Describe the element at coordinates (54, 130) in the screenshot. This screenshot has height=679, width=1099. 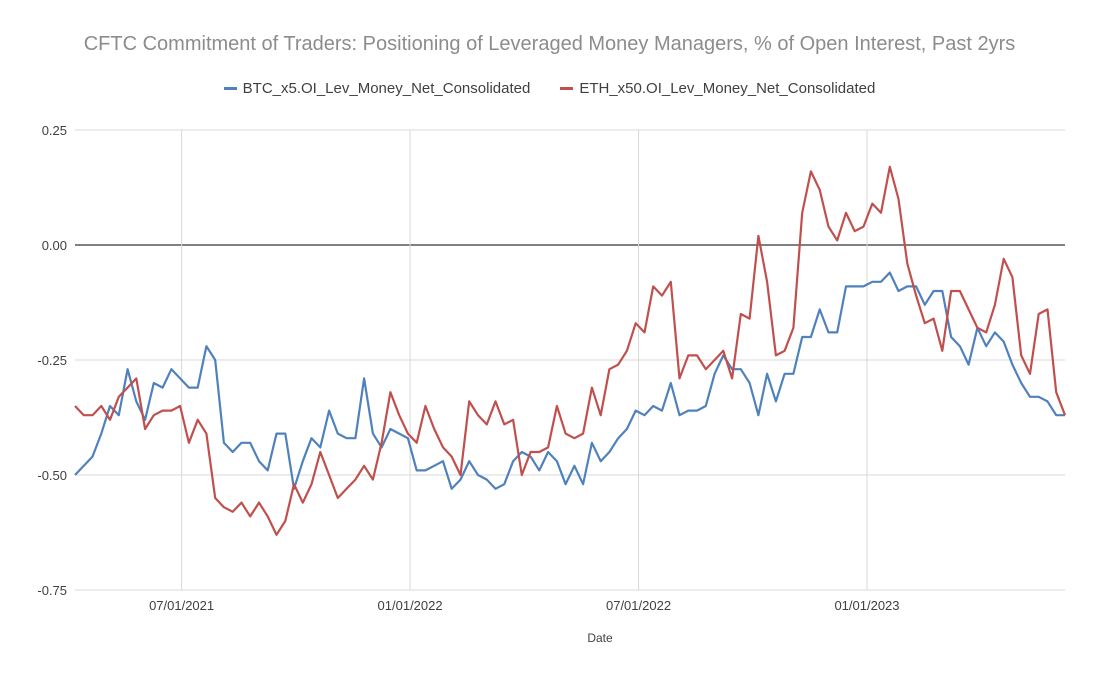
I see `y-tick-label: 0.25` at that location.